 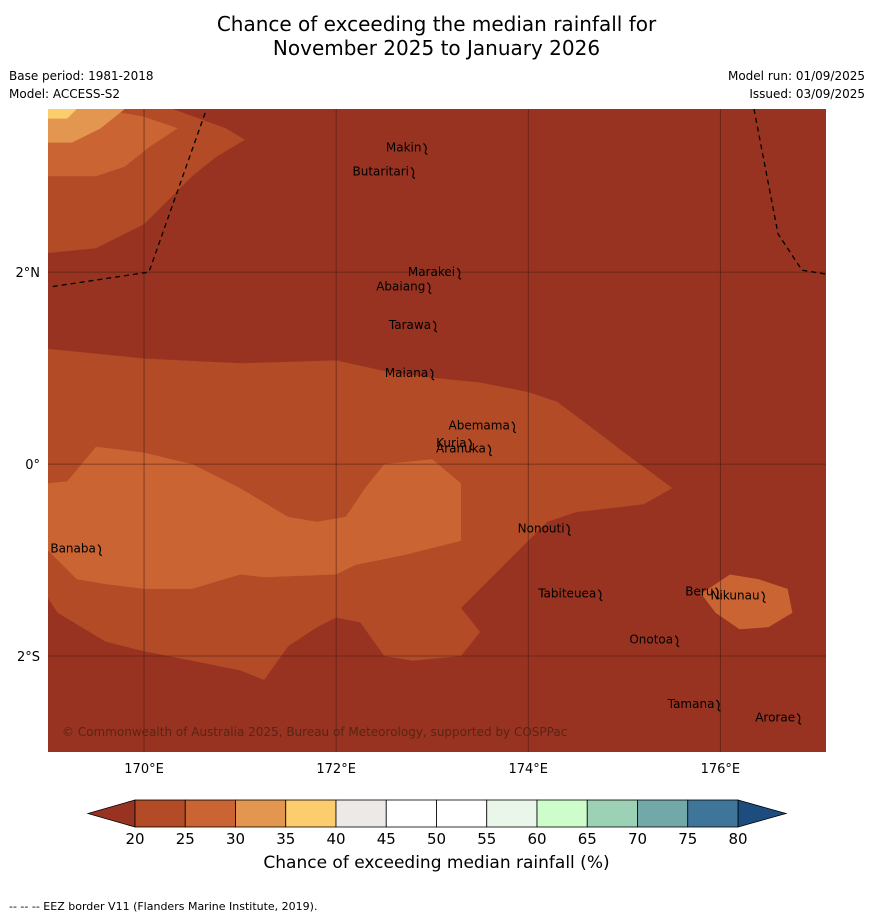 I want to click on island-shape-tabiteuea, so click(x=600, y=595).